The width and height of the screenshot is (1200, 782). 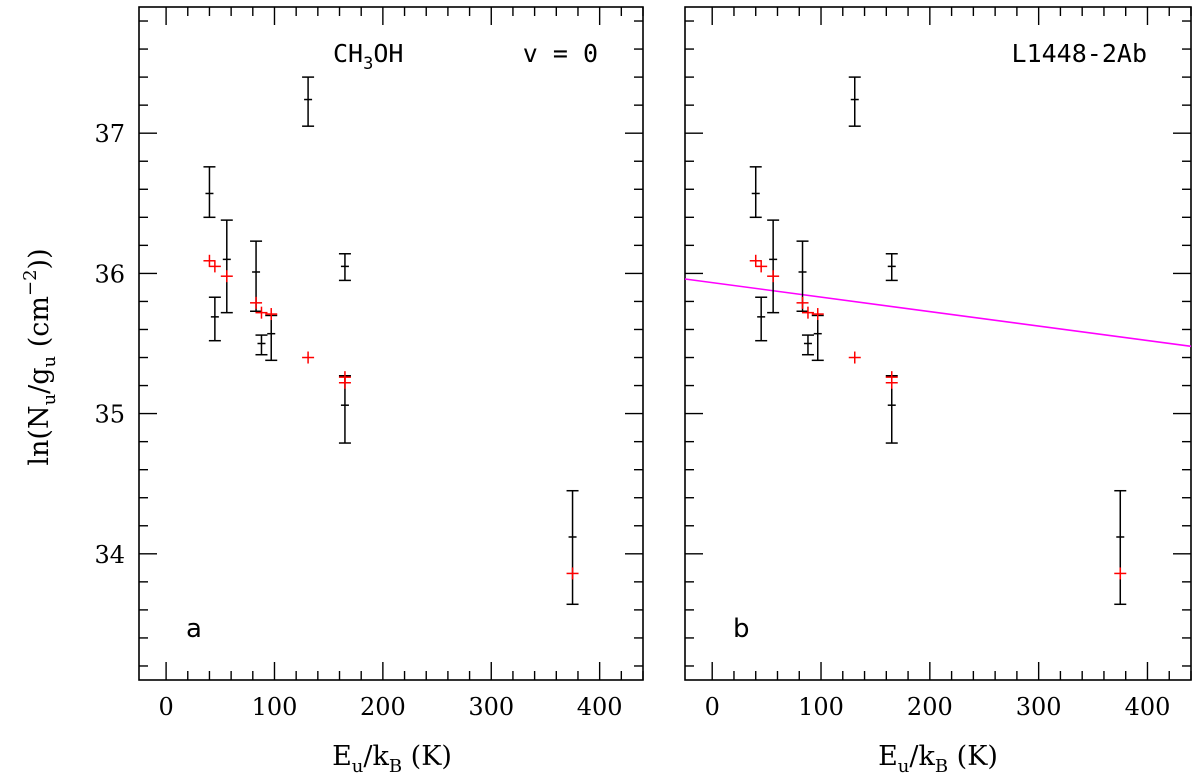 I want to click on molecule-label: CH3OH, so click(x=368, y=56).